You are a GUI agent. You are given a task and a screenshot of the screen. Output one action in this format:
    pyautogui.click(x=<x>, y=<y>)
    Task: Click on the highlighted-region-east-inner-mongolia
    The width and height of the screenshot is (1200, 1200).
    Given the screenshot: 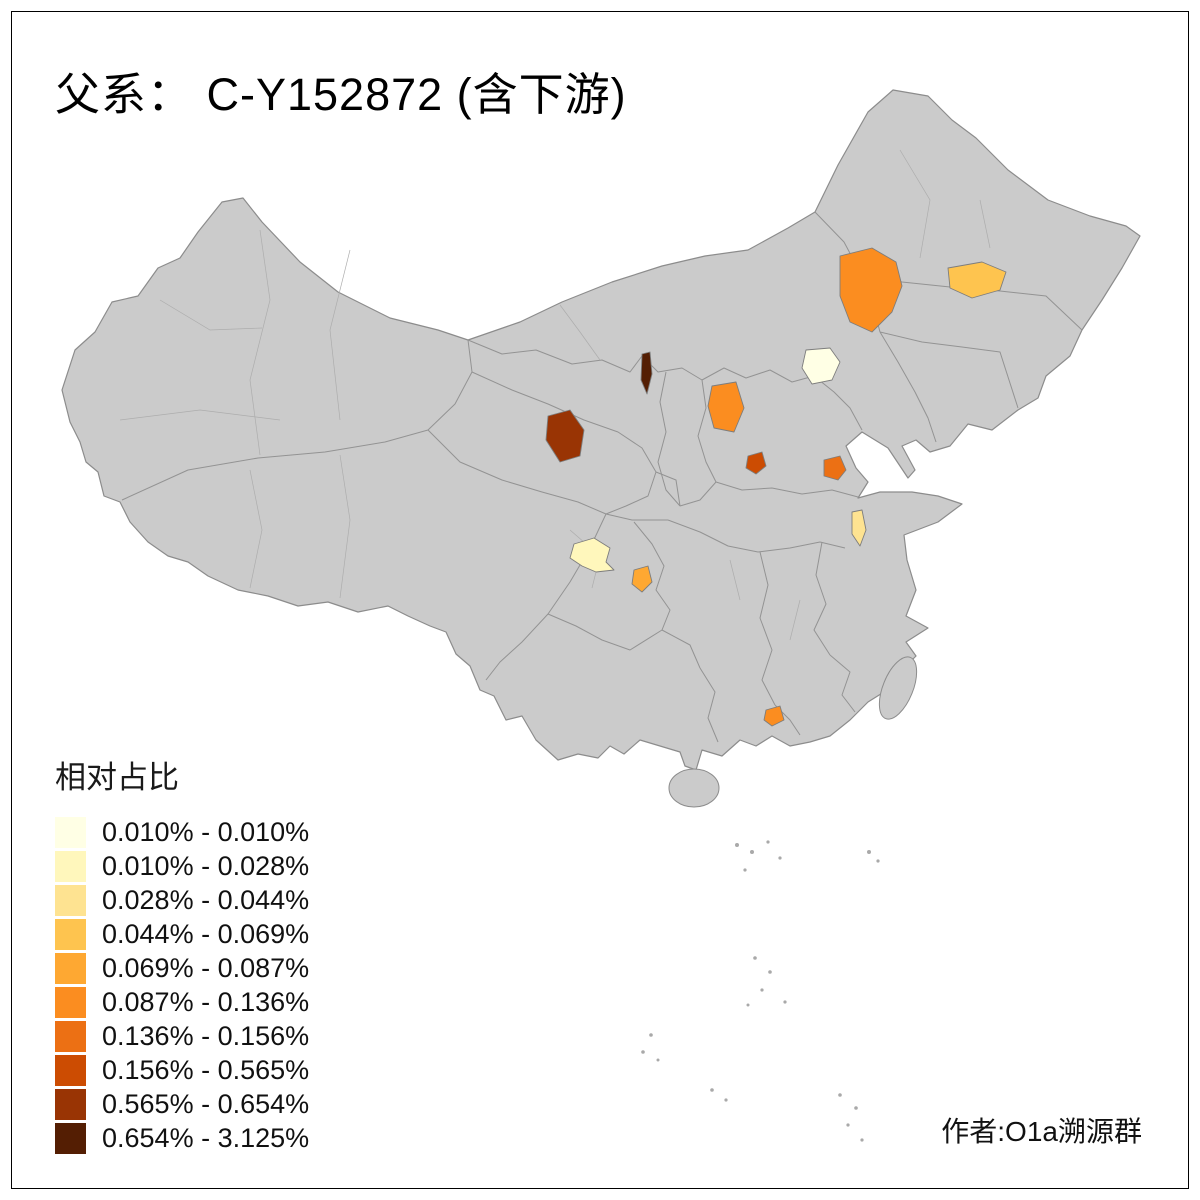 What is the action you would take?
    pyautogui.click(x=871, y=290)
    